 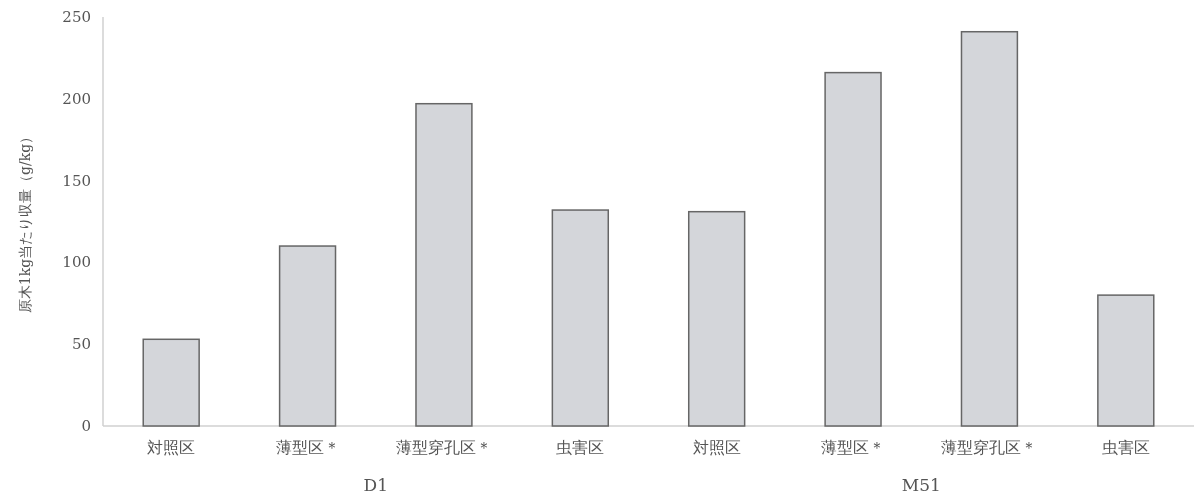 What do you see at coordinates (25, 221) in the screenshot?
I see `y-axis-title: 原木1kg当たり収量（g/kg）` at bounding box center [25, 221].